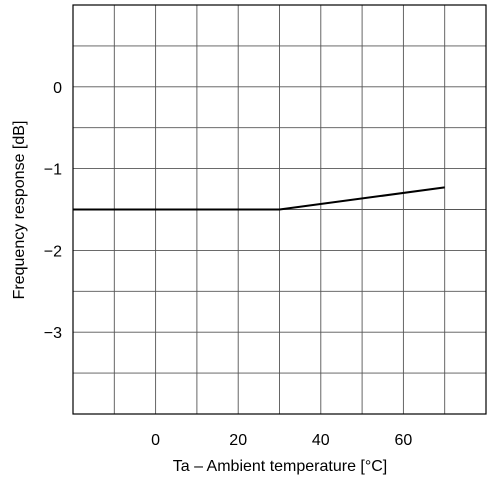 The image size is (488, 482). I want to click on x-tick-labels: 0 20 40 60, so click(281, 440).